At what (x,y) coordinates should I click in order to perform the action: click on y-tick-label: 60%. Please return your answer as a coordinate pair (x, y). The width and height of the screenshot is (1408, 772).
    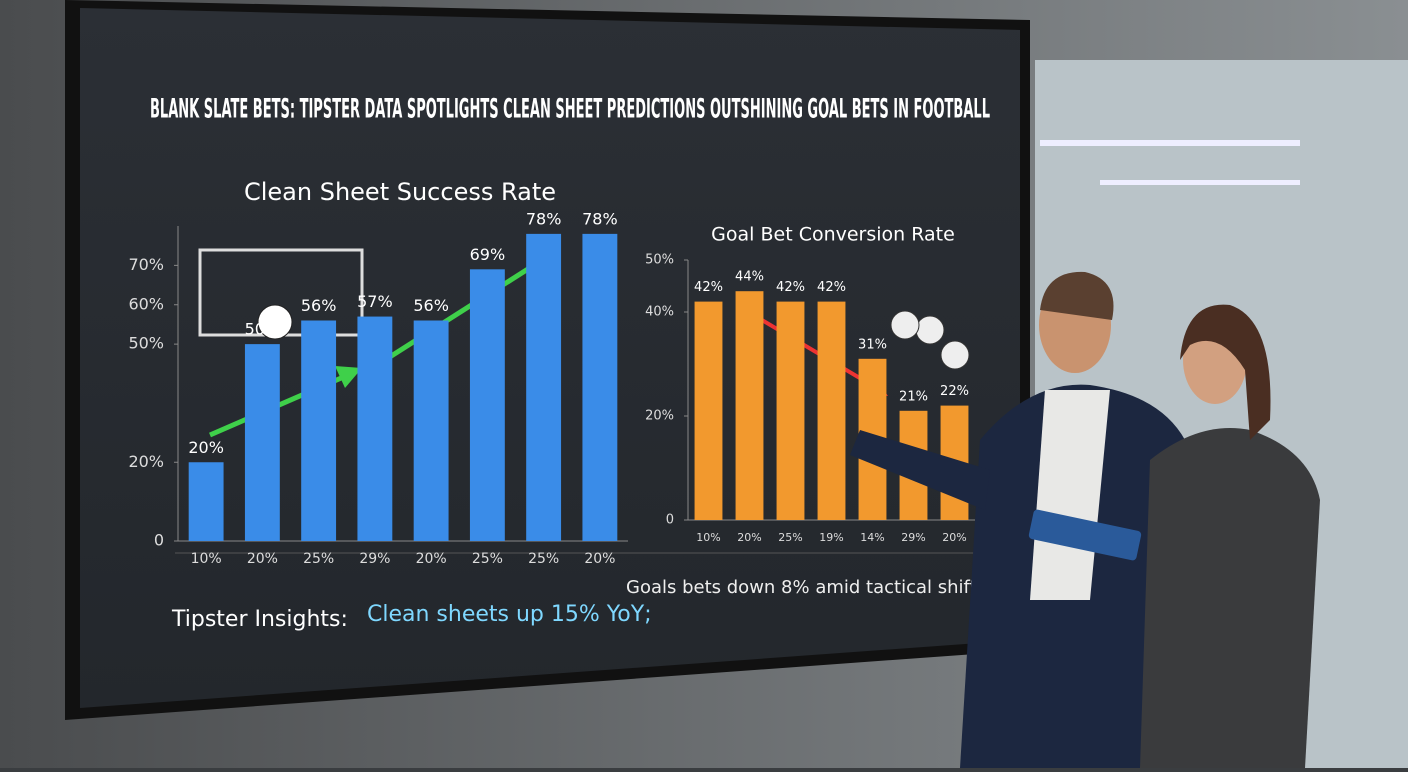
    Looking at the image, I should click on (146, 303).